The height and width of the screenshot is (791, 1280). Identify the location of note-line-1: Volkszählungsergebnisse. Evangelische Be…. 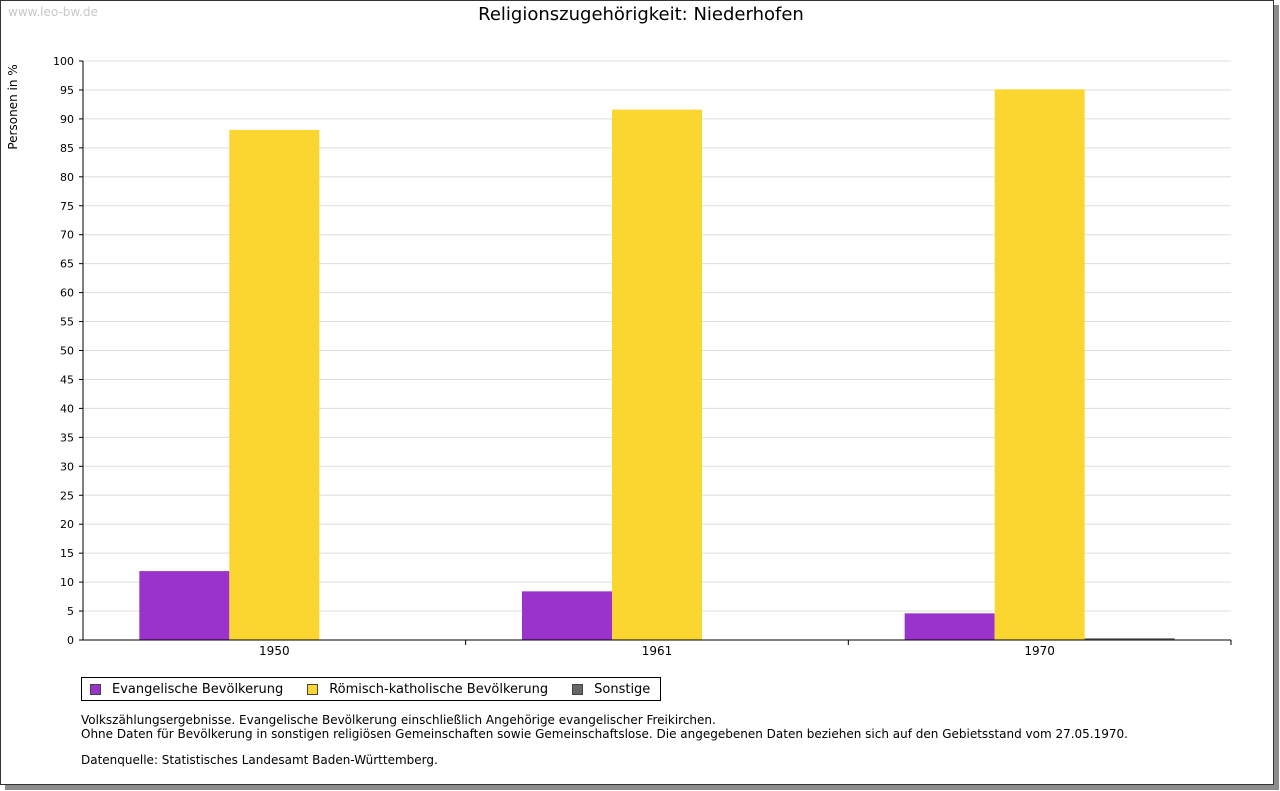
(398, 720).